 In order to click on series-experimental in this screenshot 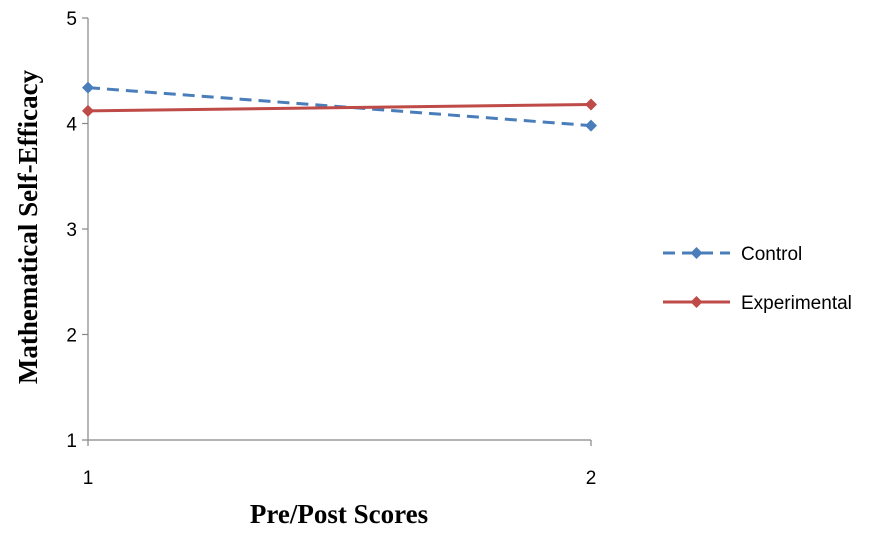, I will do `click(339, 107)`.